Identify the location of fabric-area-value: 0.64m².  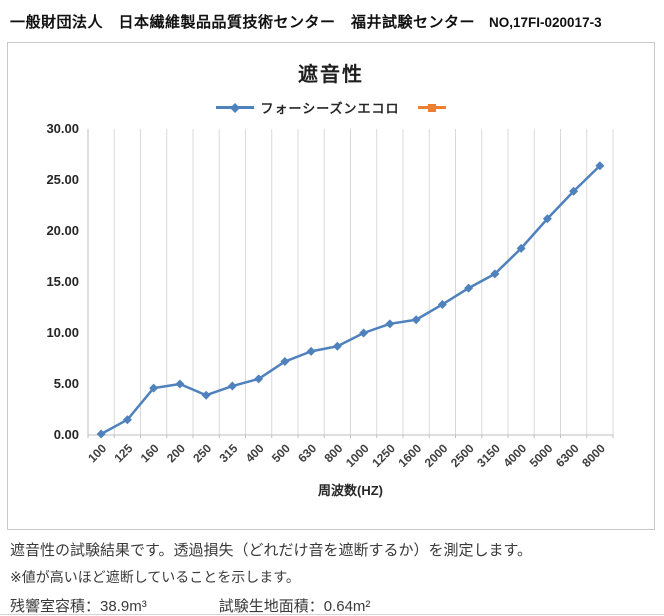
(347, 606).